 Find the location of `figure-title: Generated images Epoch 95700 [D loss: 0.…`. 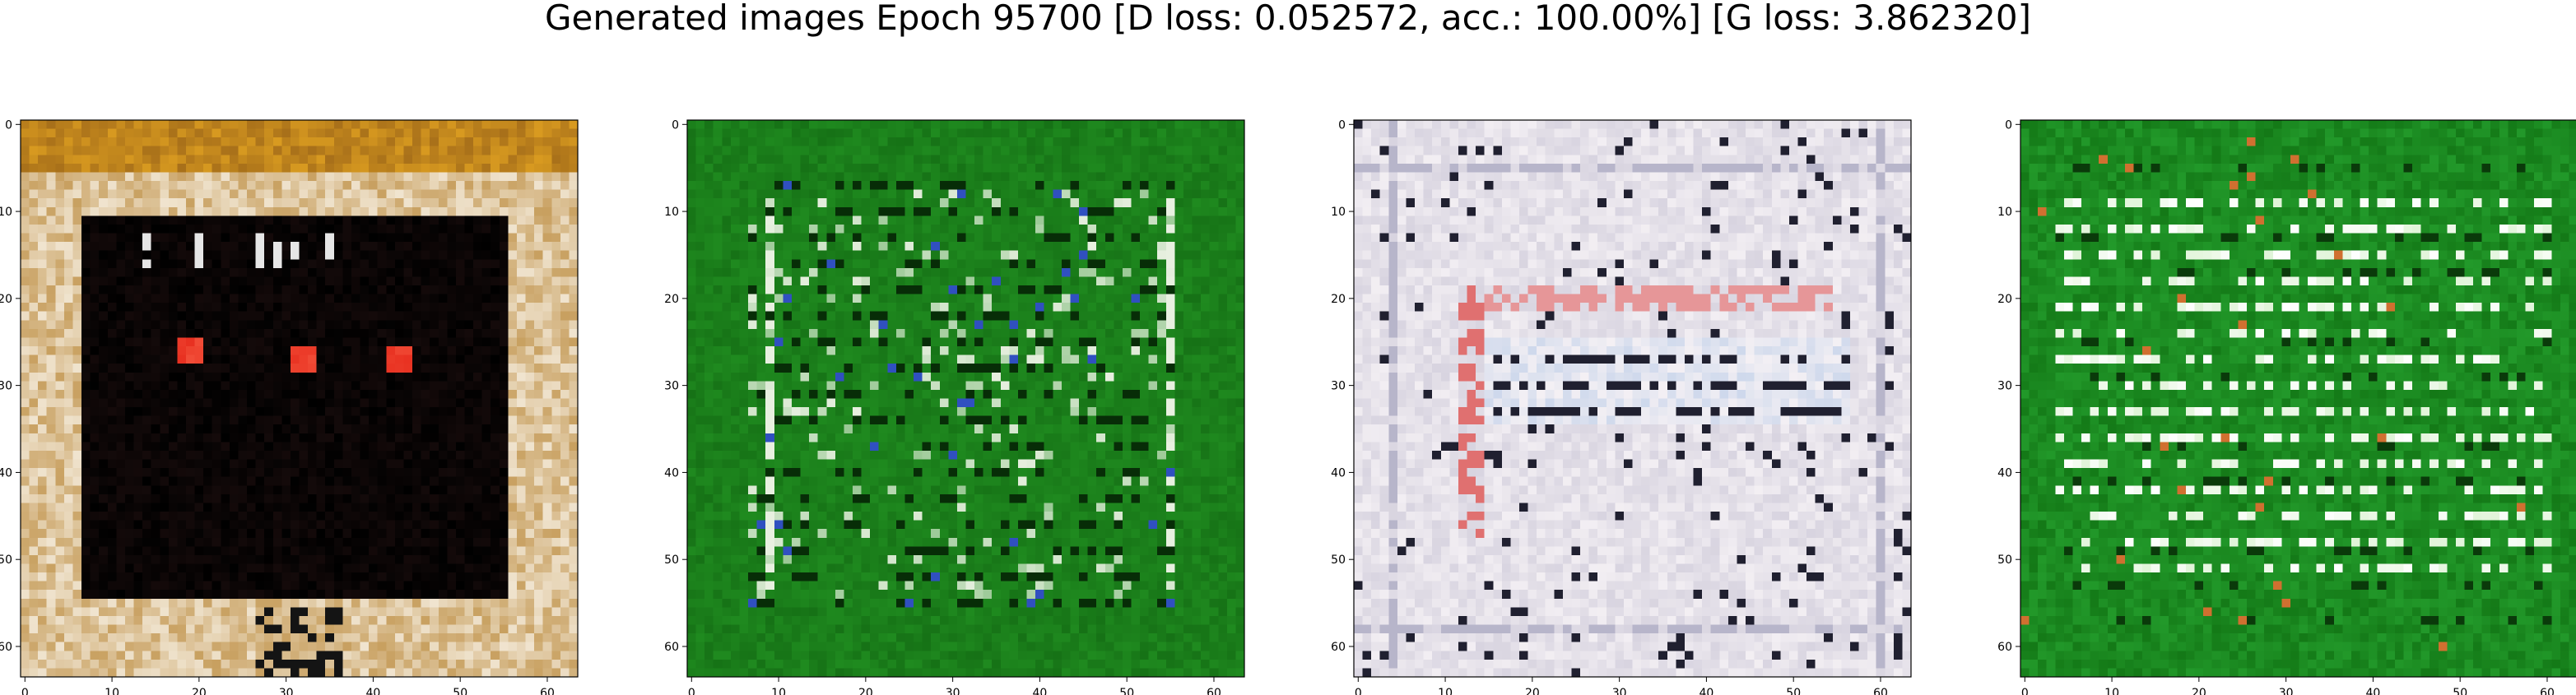

figure-title: Generated images Epoch 95700 [D loss: 0.… is located at coordinates (1288, 19).